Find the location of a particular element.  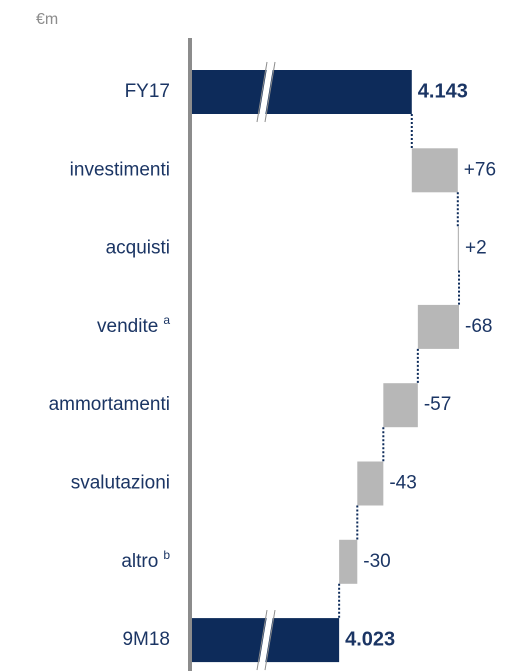

category-name: FY17 is located at coordinates (147, 91).